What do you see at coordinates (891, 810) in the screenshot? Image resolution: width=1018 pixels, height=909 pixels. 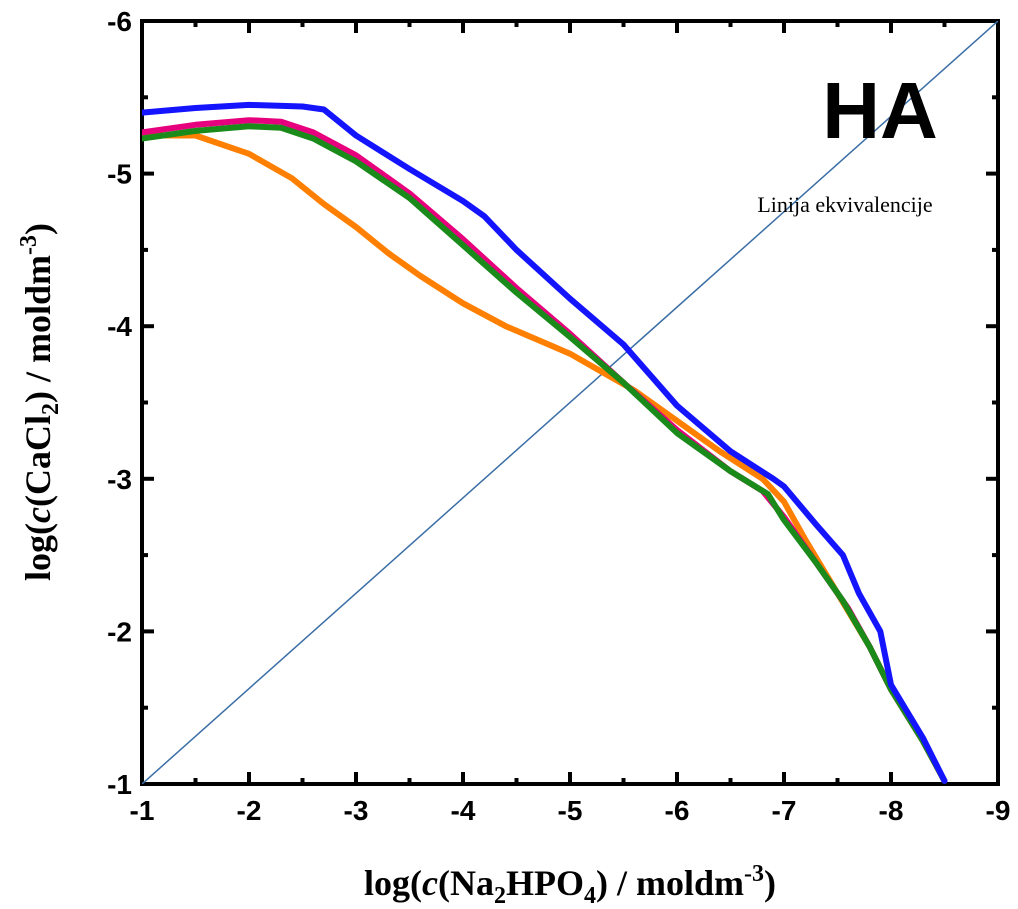 I see `x-tick-label: -8` at bounding box center [891, 810].